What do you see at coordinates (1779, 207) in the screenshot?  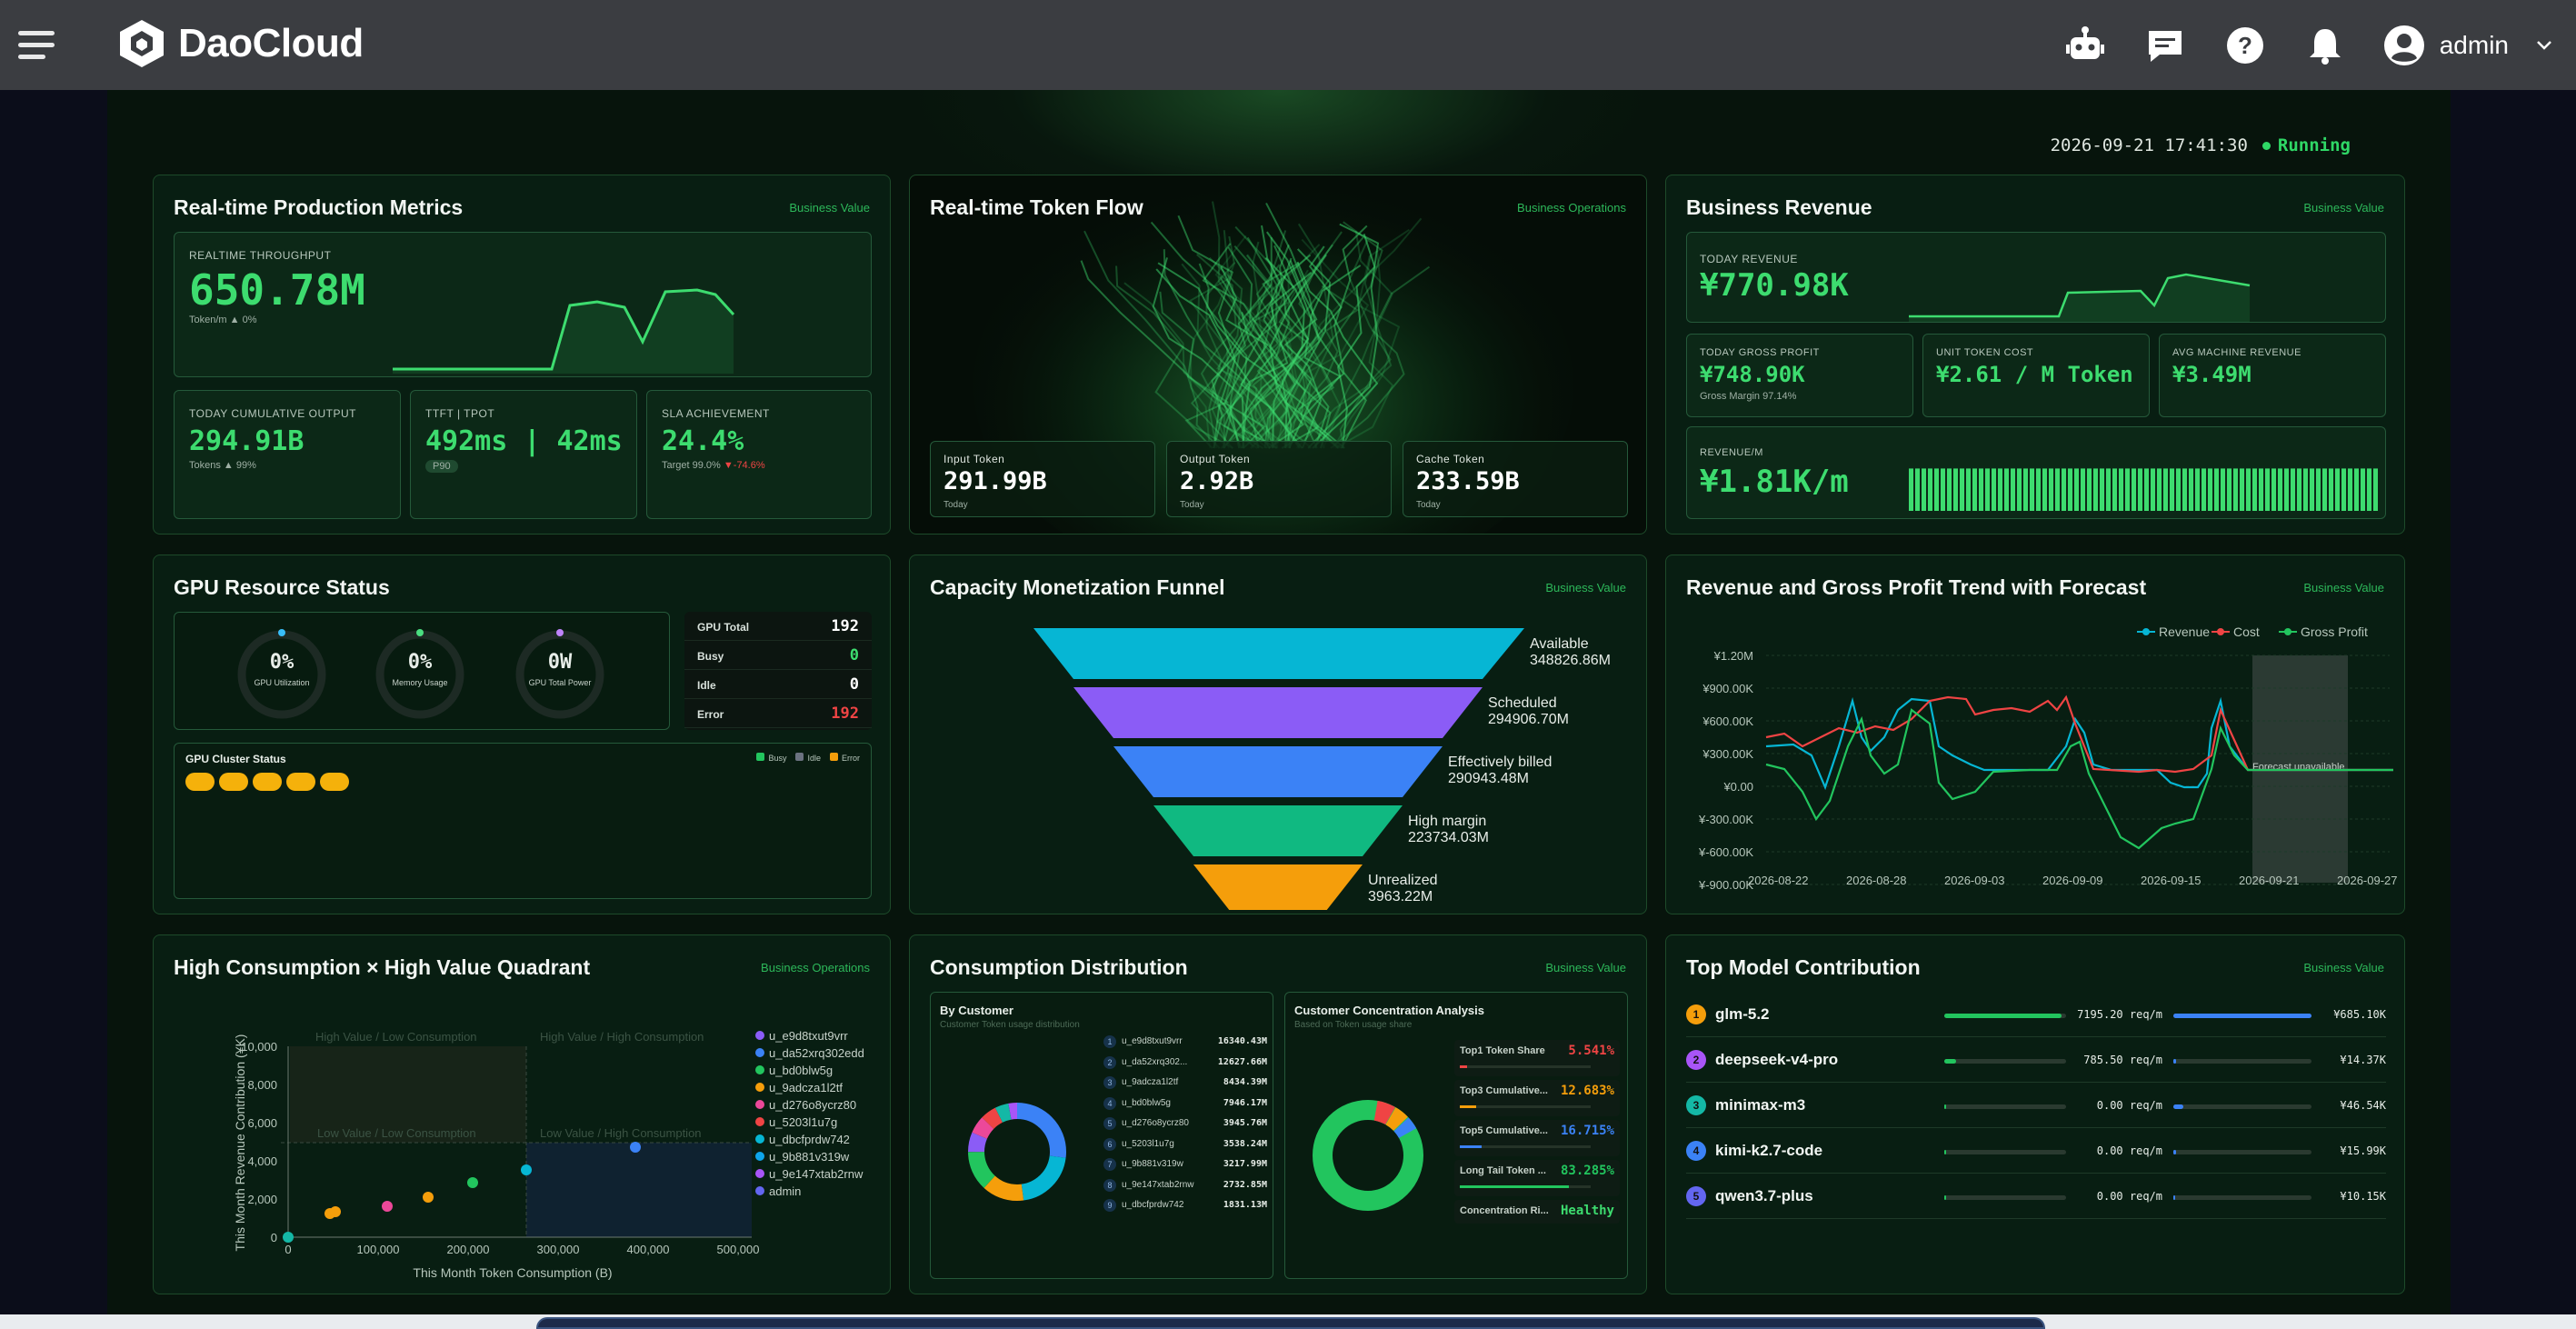 I see `panel-title: Business Revenue` at bounding box center [1779, 207].